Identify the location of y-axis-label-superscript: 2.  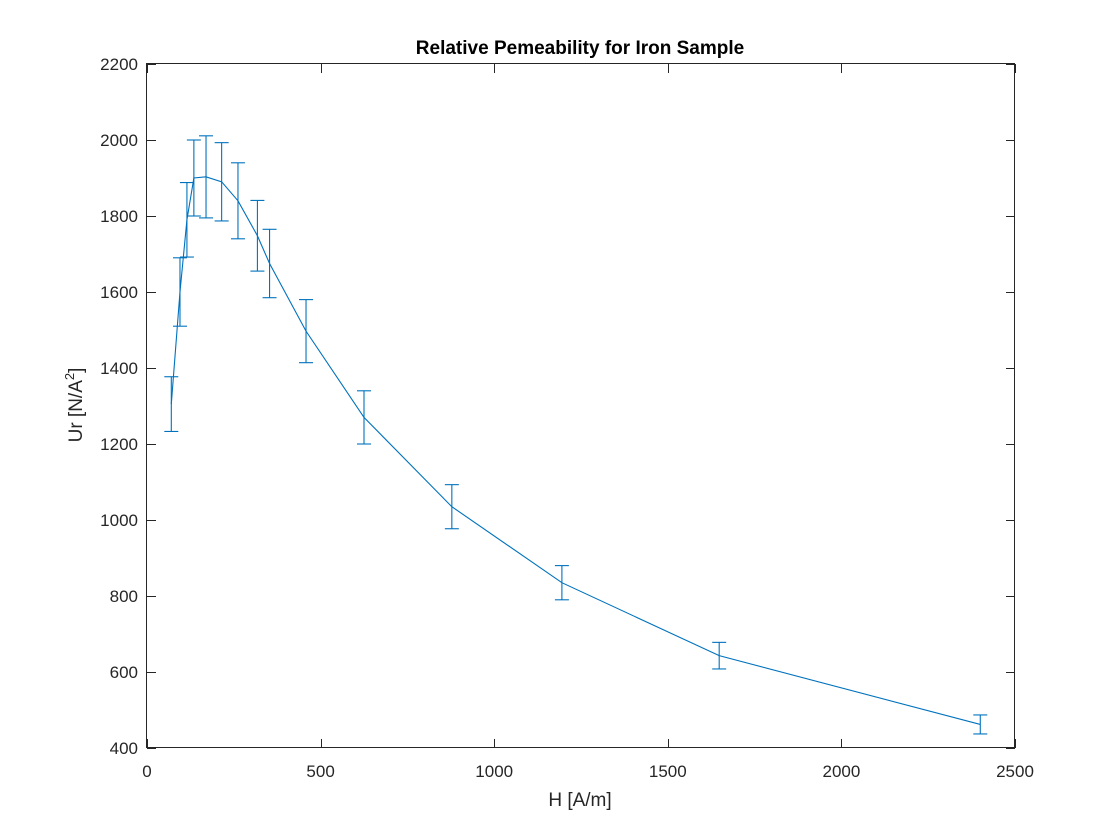
(69, 376).